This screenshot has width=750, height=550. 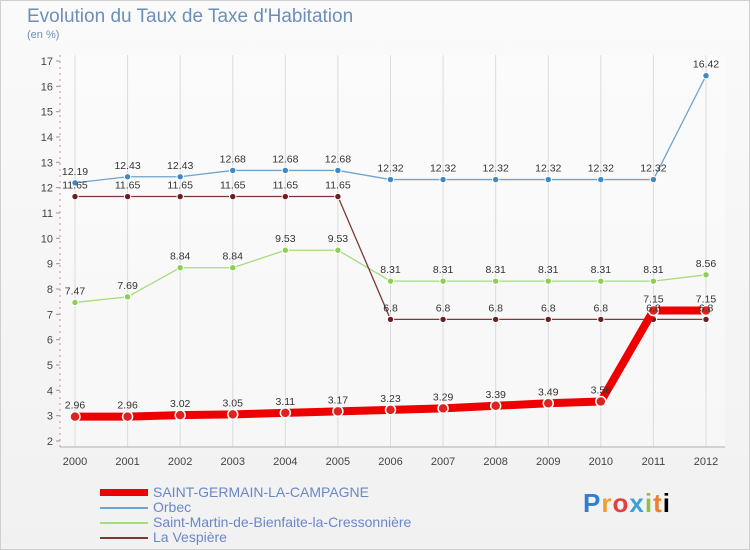 I want to click on data-label: 3.23, so click(x=390, y=399).